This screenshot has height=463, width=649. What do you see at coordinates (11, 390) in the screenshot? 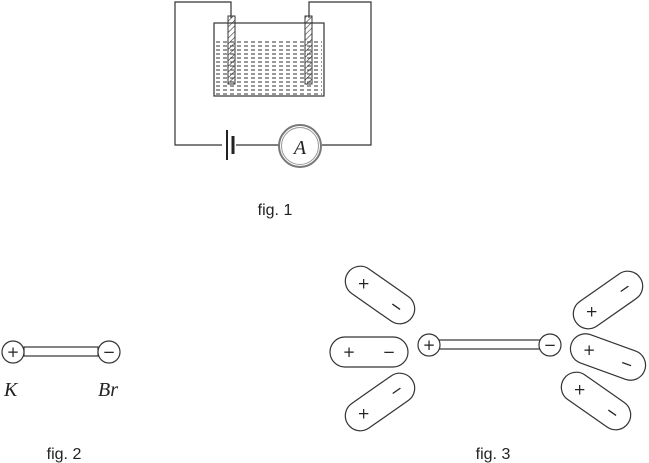
I see `potassium-label: K` at bounding box center [11, 390].